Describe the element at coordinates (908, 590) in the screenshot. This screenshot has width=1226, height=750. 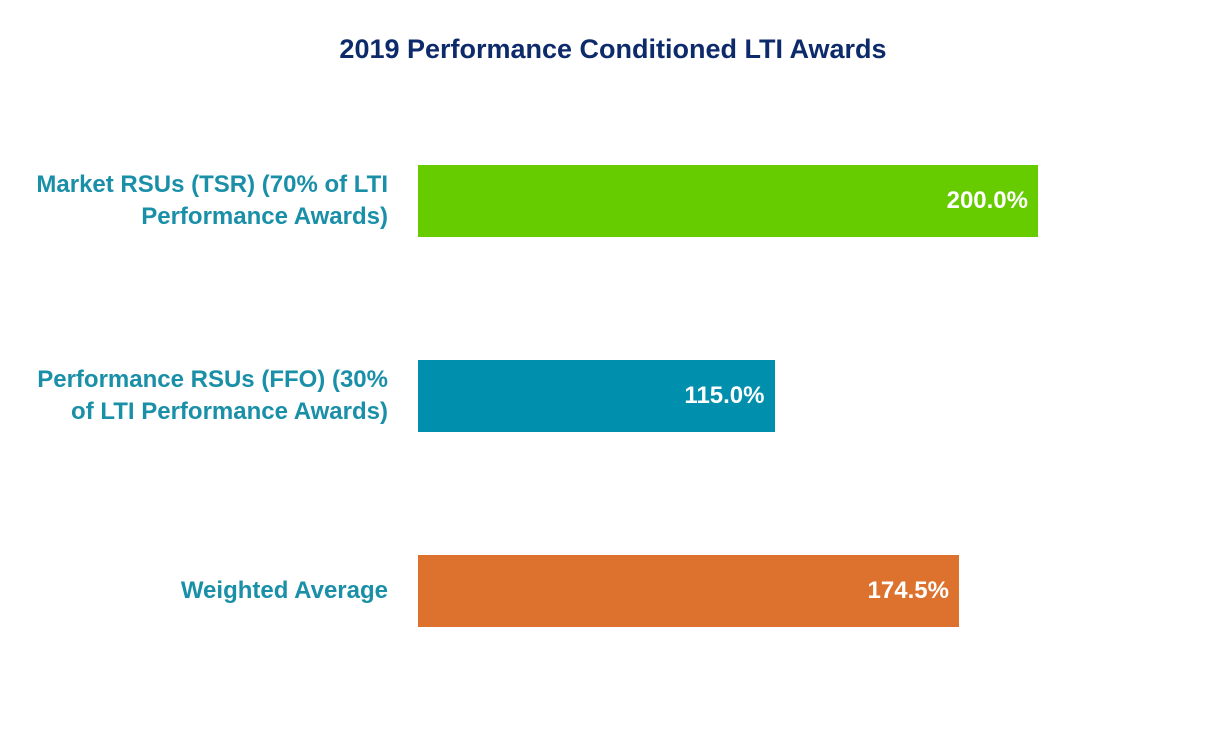
I see `value-label: 174.5%` at that location.